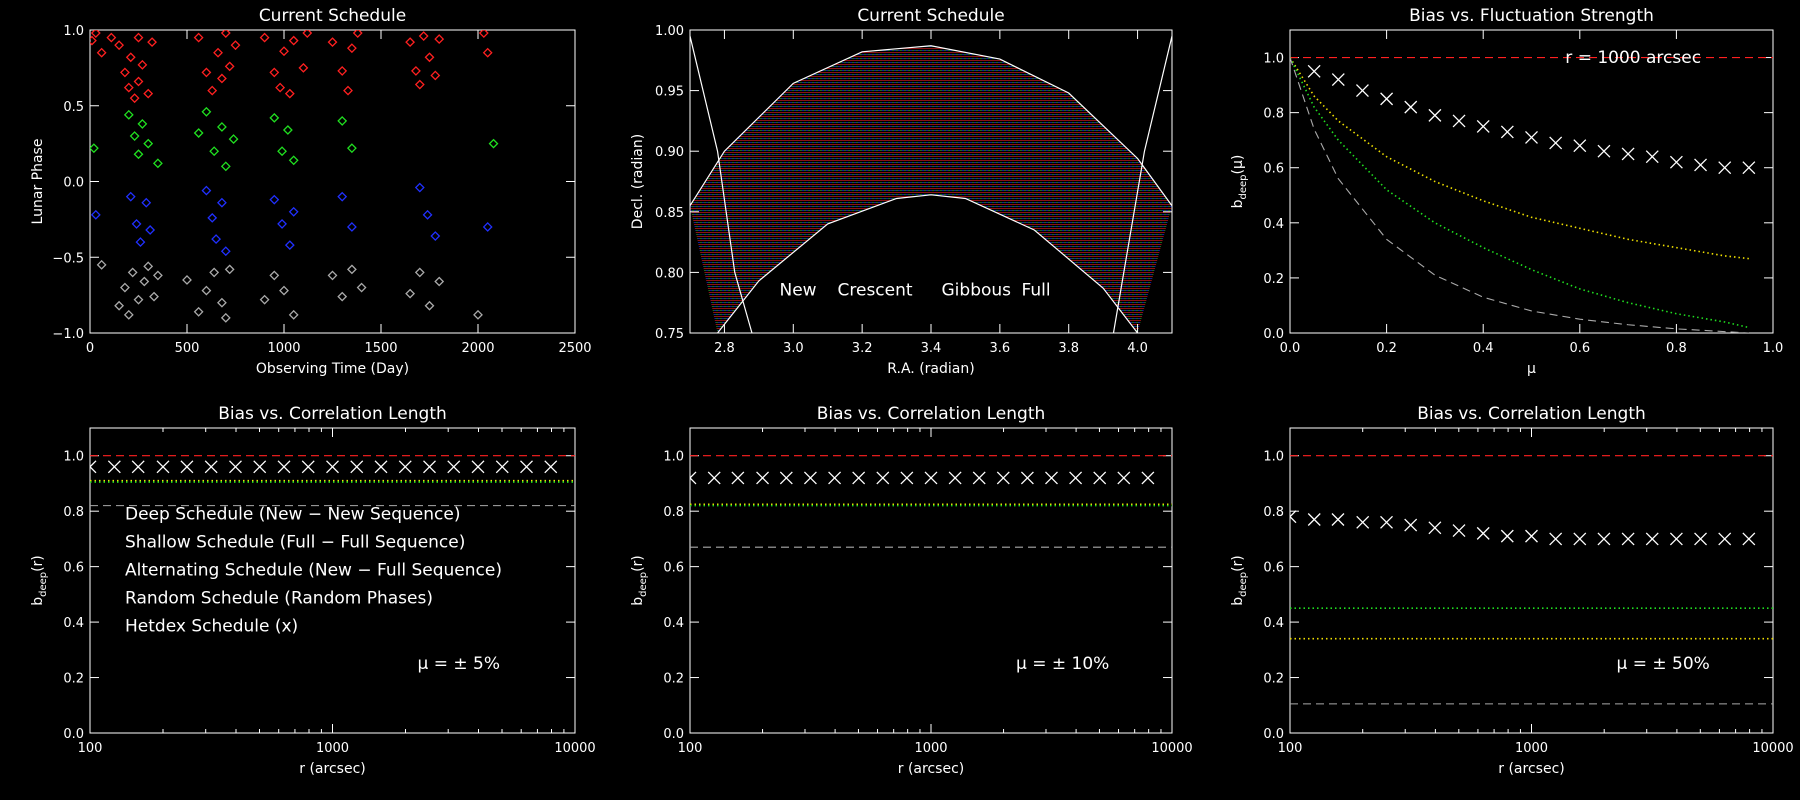 The image size is (1800, 800). What do you see at coordinates (930, 16) in the screenshot?
I see `chart-title: Current Schedule` at bounding box center [930, 16].